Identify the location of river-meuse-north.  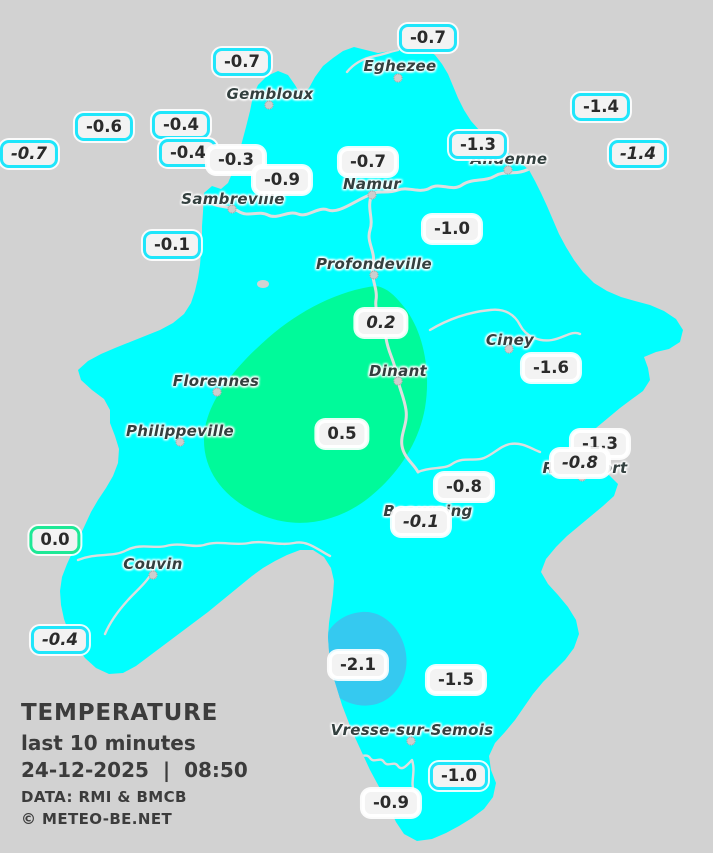
(450, 181).